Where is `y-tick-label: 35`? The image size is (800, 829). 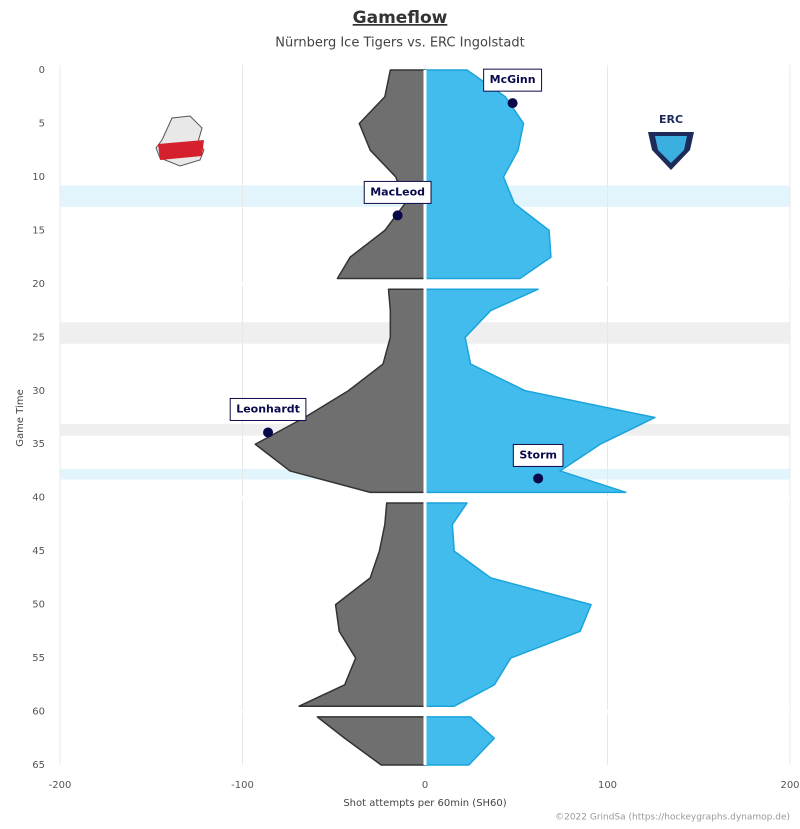
y-tick-label: 35 is located at coordinates (38, 444).